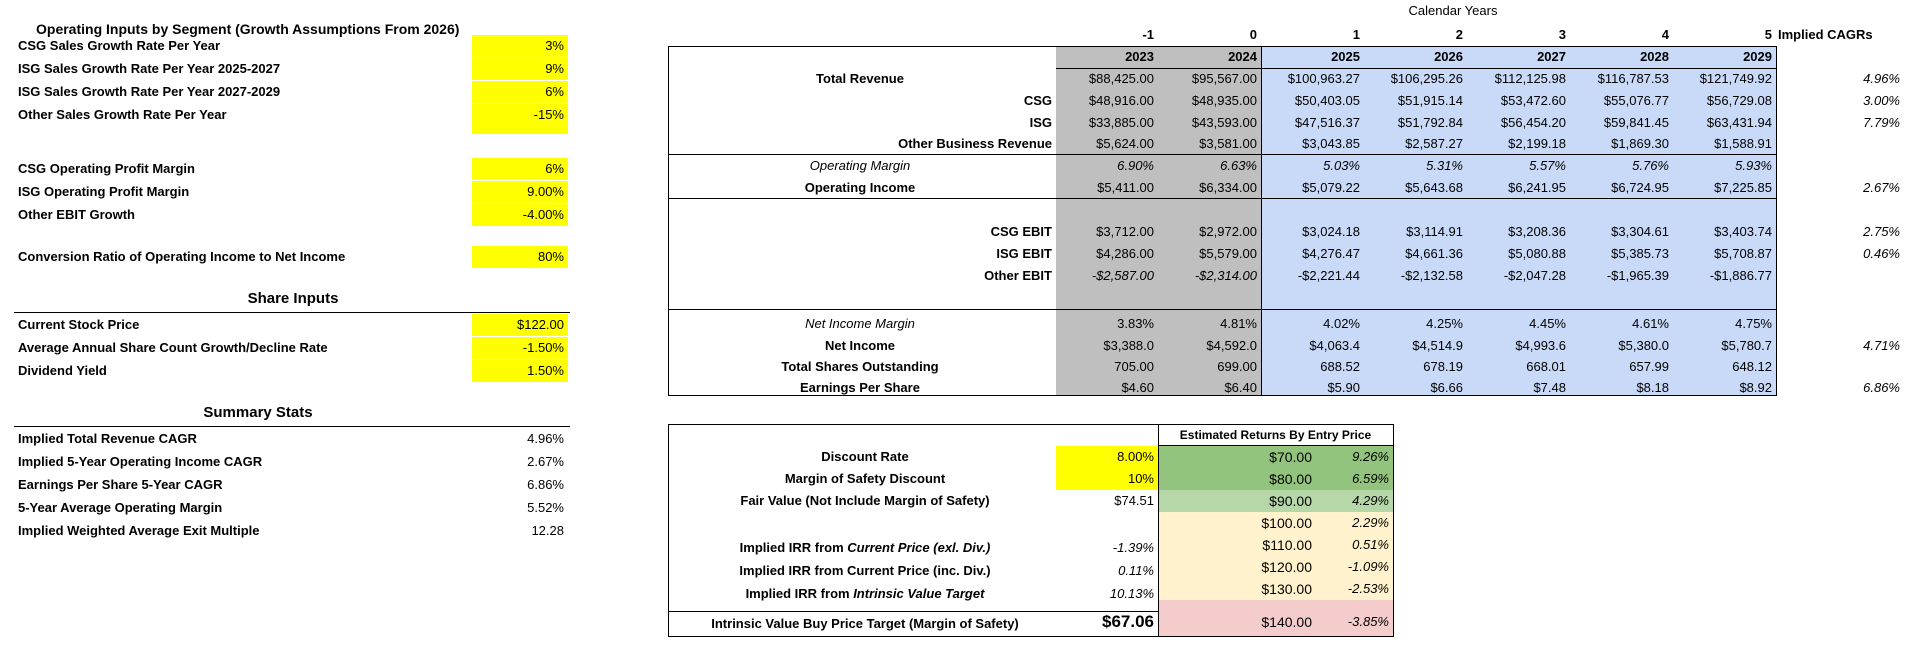 The width and height of the screenshot is (1920, 651). I want to click on input-conversion-ratio: 80%, so click(520, 257).